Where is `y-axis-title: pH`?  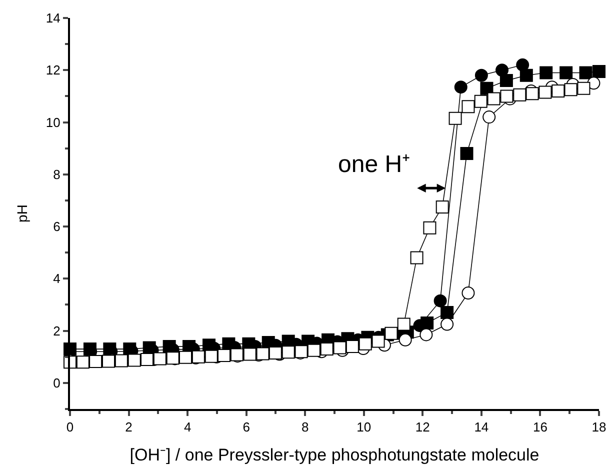
y-axis-title: pH is located at coordinates (22, 213).